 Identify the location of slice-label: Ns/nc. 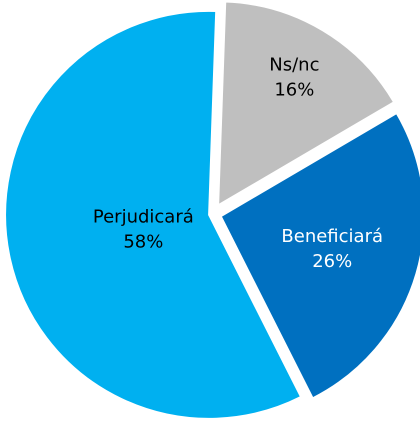
(294, 64).